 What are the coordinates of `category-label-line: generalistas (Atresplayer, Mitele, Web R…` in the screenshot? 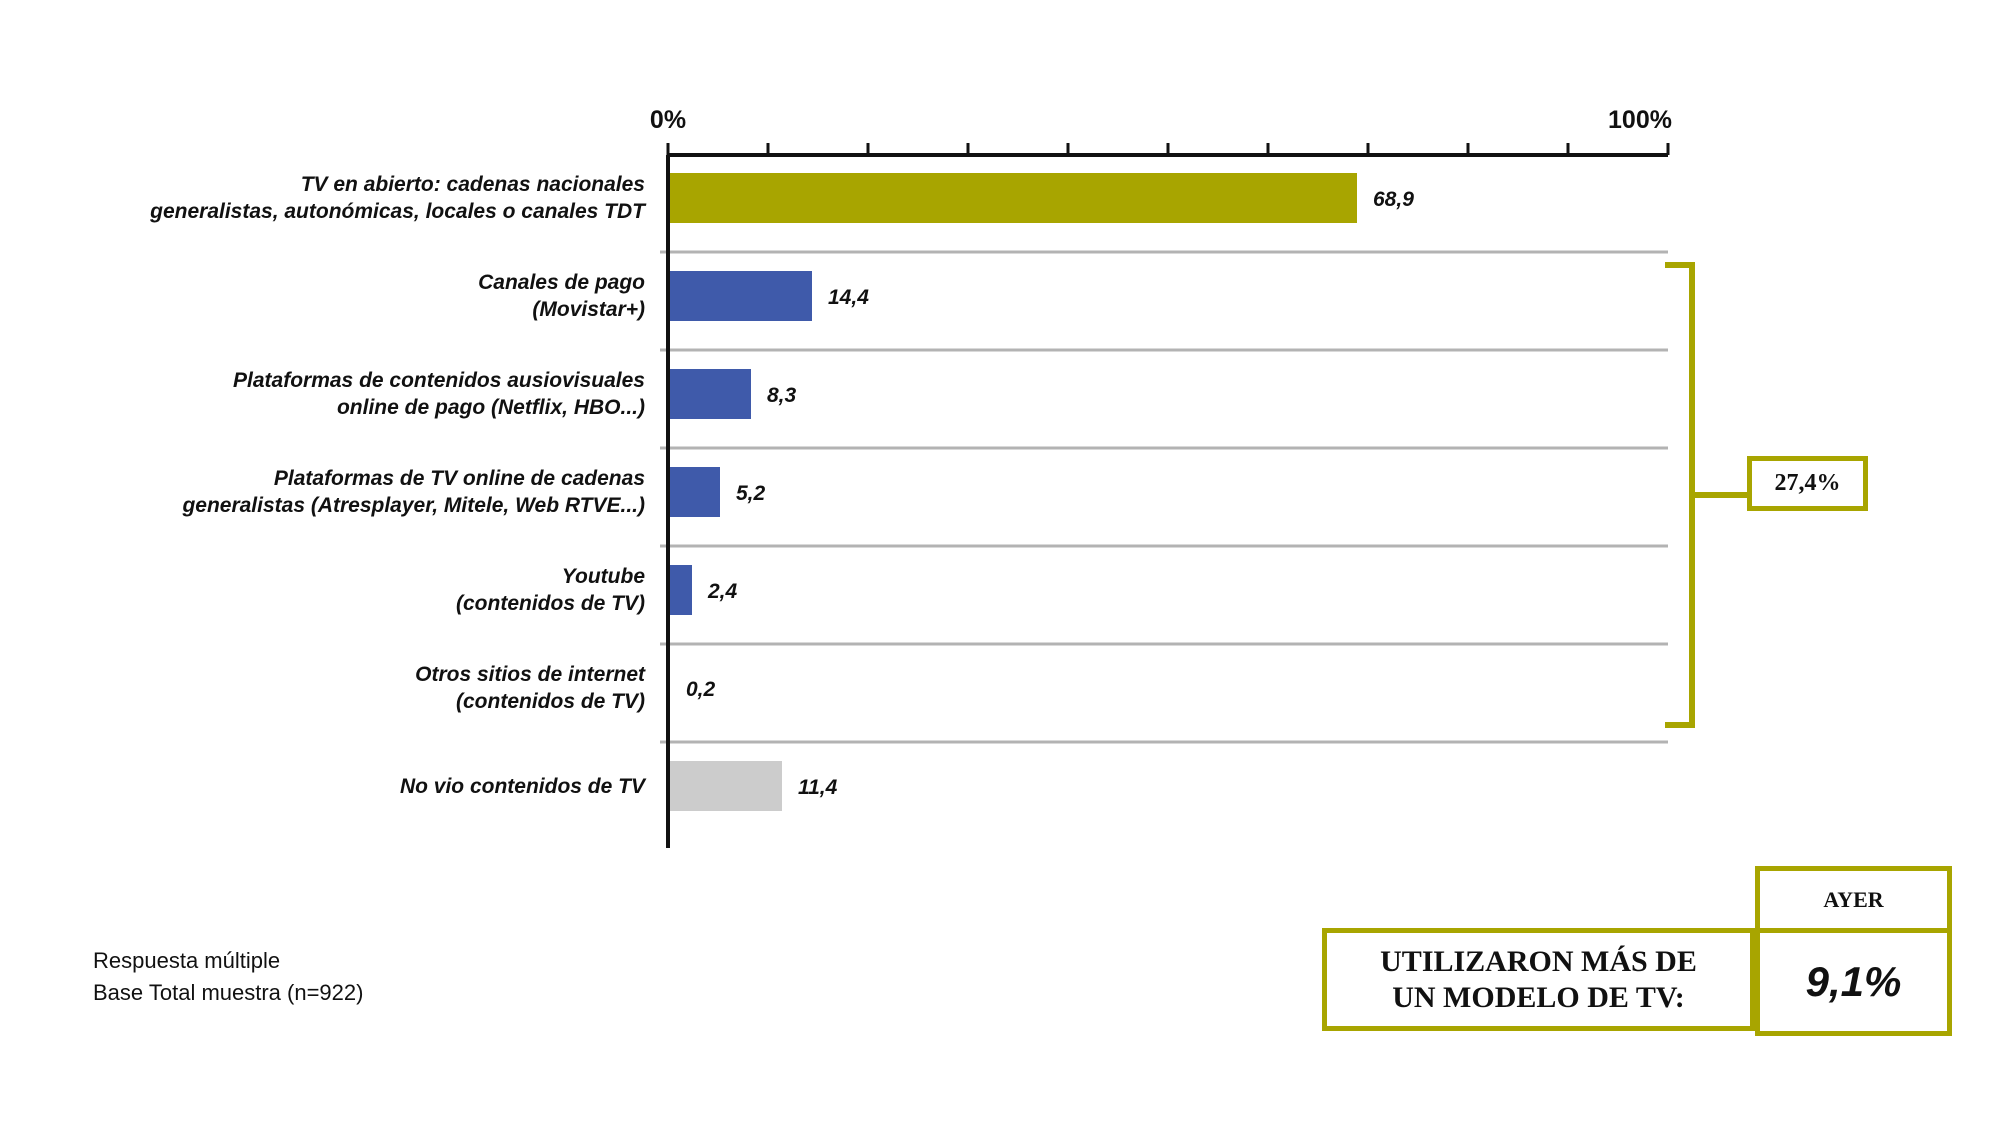 It's located at (413, 505).